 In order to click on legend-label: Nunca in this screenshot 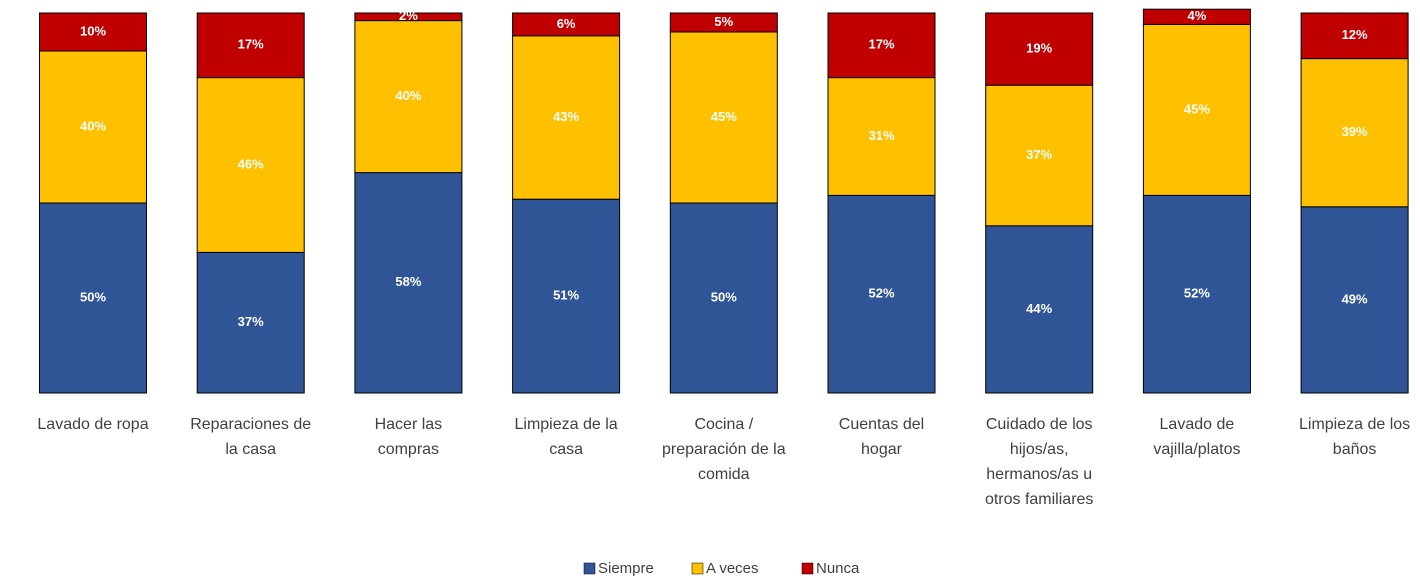, I will do `click(838, 568)`.